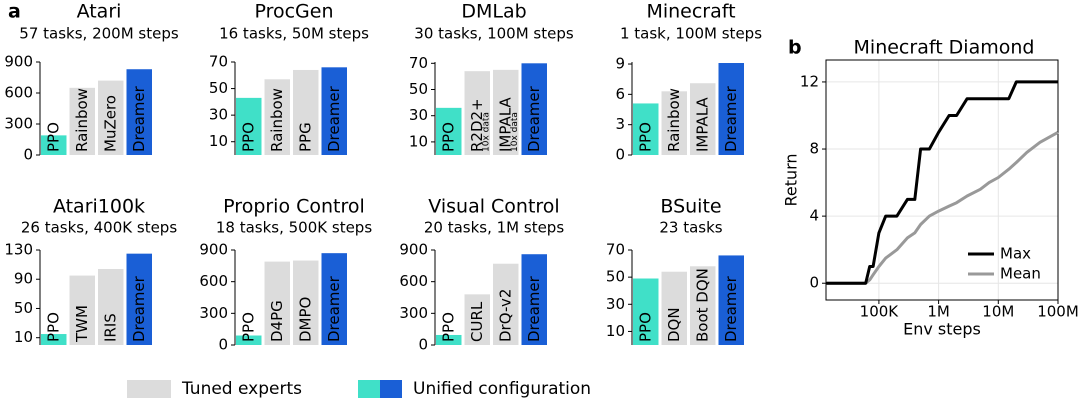 Image resolution: width=1080 pixels, height=401 pixels. What do you see at coordinates (477, 125) in the screenshot?
I see `bar-label: R2D2+` at bounding box center [477, 125].